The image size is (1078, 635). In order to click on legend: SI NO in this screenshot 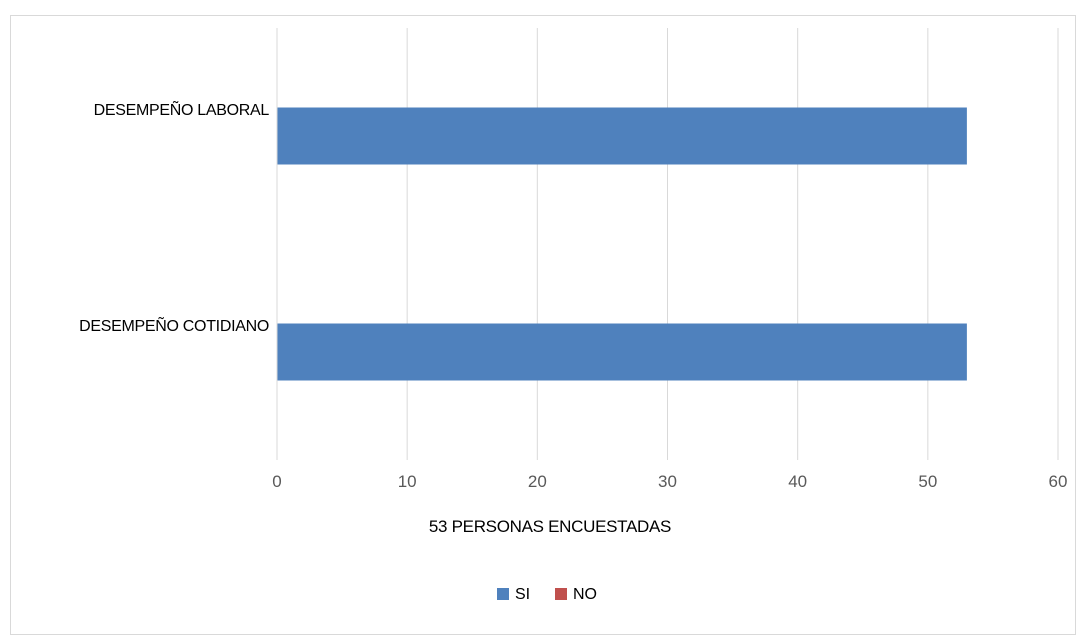, I will do `click(547, 594)`.